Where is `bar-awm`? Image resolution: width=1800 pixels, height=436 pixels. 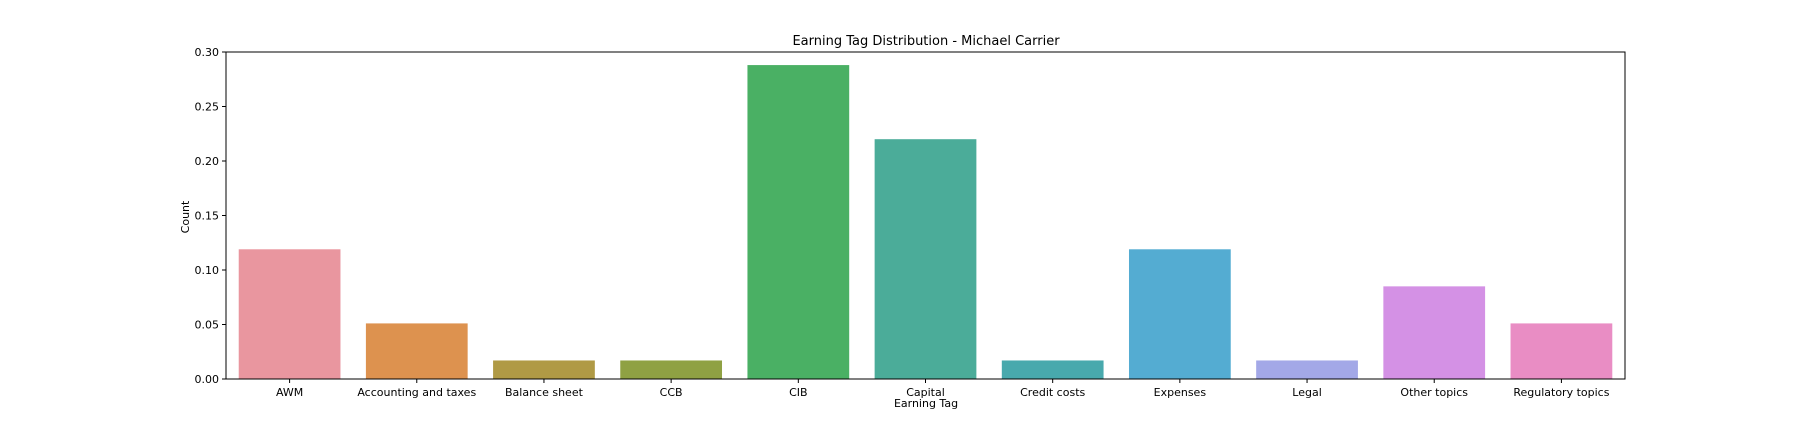
bar-awm is located at coordinates (289, 314).